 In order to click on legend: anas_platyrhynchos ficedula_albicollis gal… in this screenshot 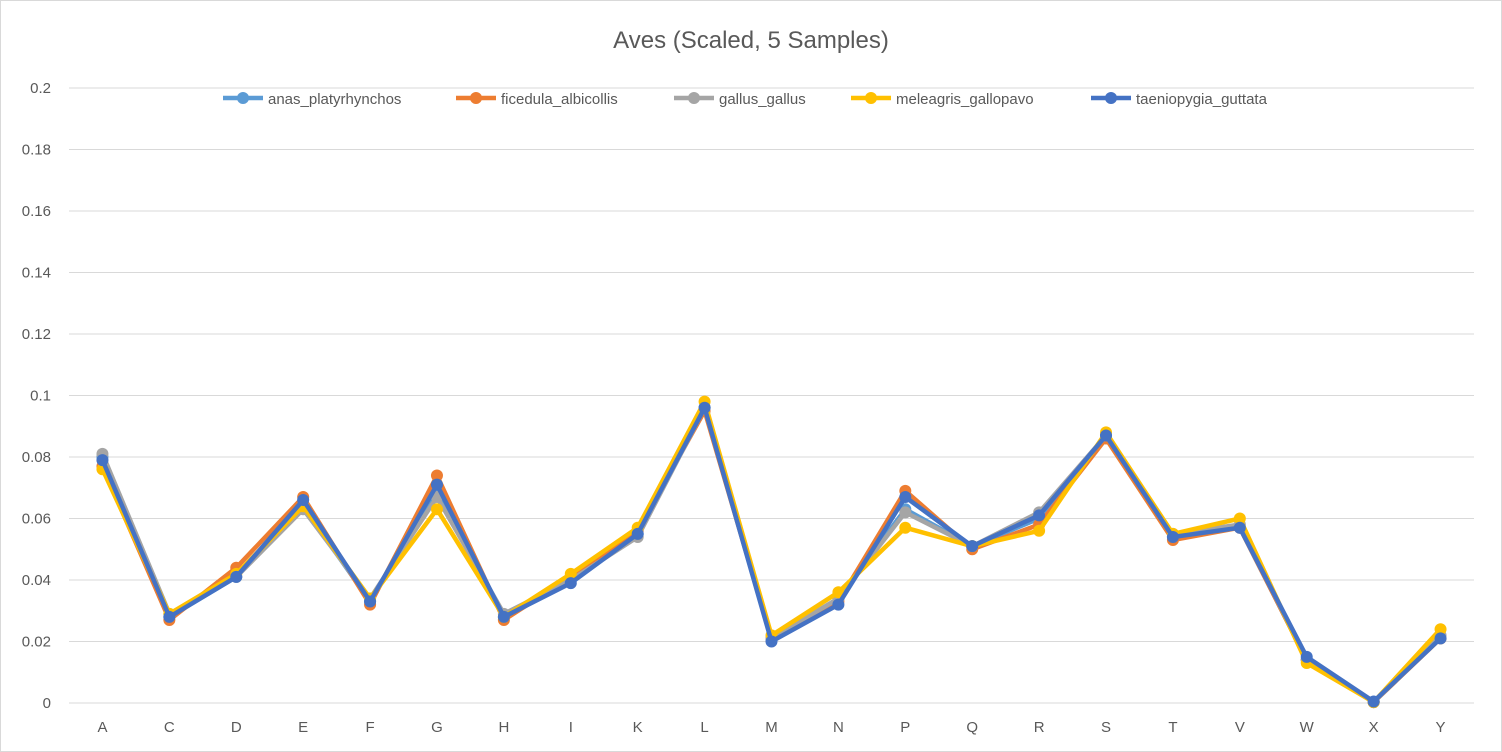, I will do `click(745, 99)`.